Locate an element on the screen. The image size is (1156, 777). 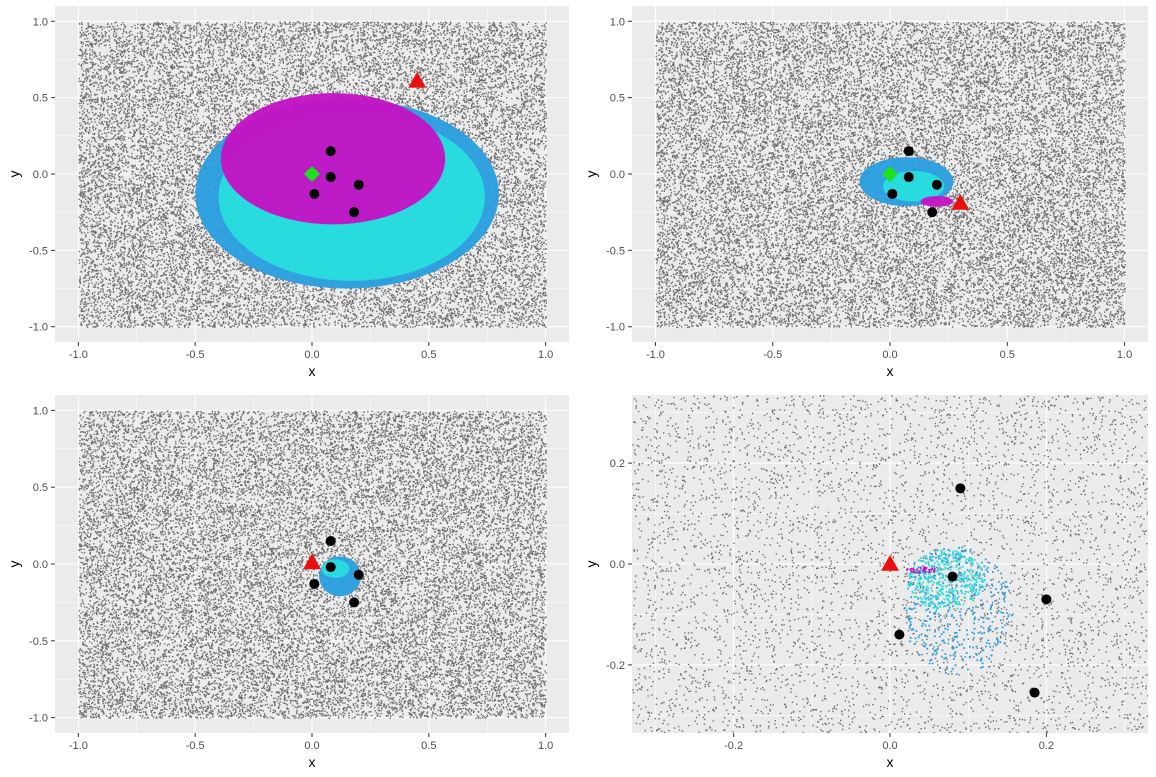
x-tick-label: -0.2 is located at coordinates (733, 746).